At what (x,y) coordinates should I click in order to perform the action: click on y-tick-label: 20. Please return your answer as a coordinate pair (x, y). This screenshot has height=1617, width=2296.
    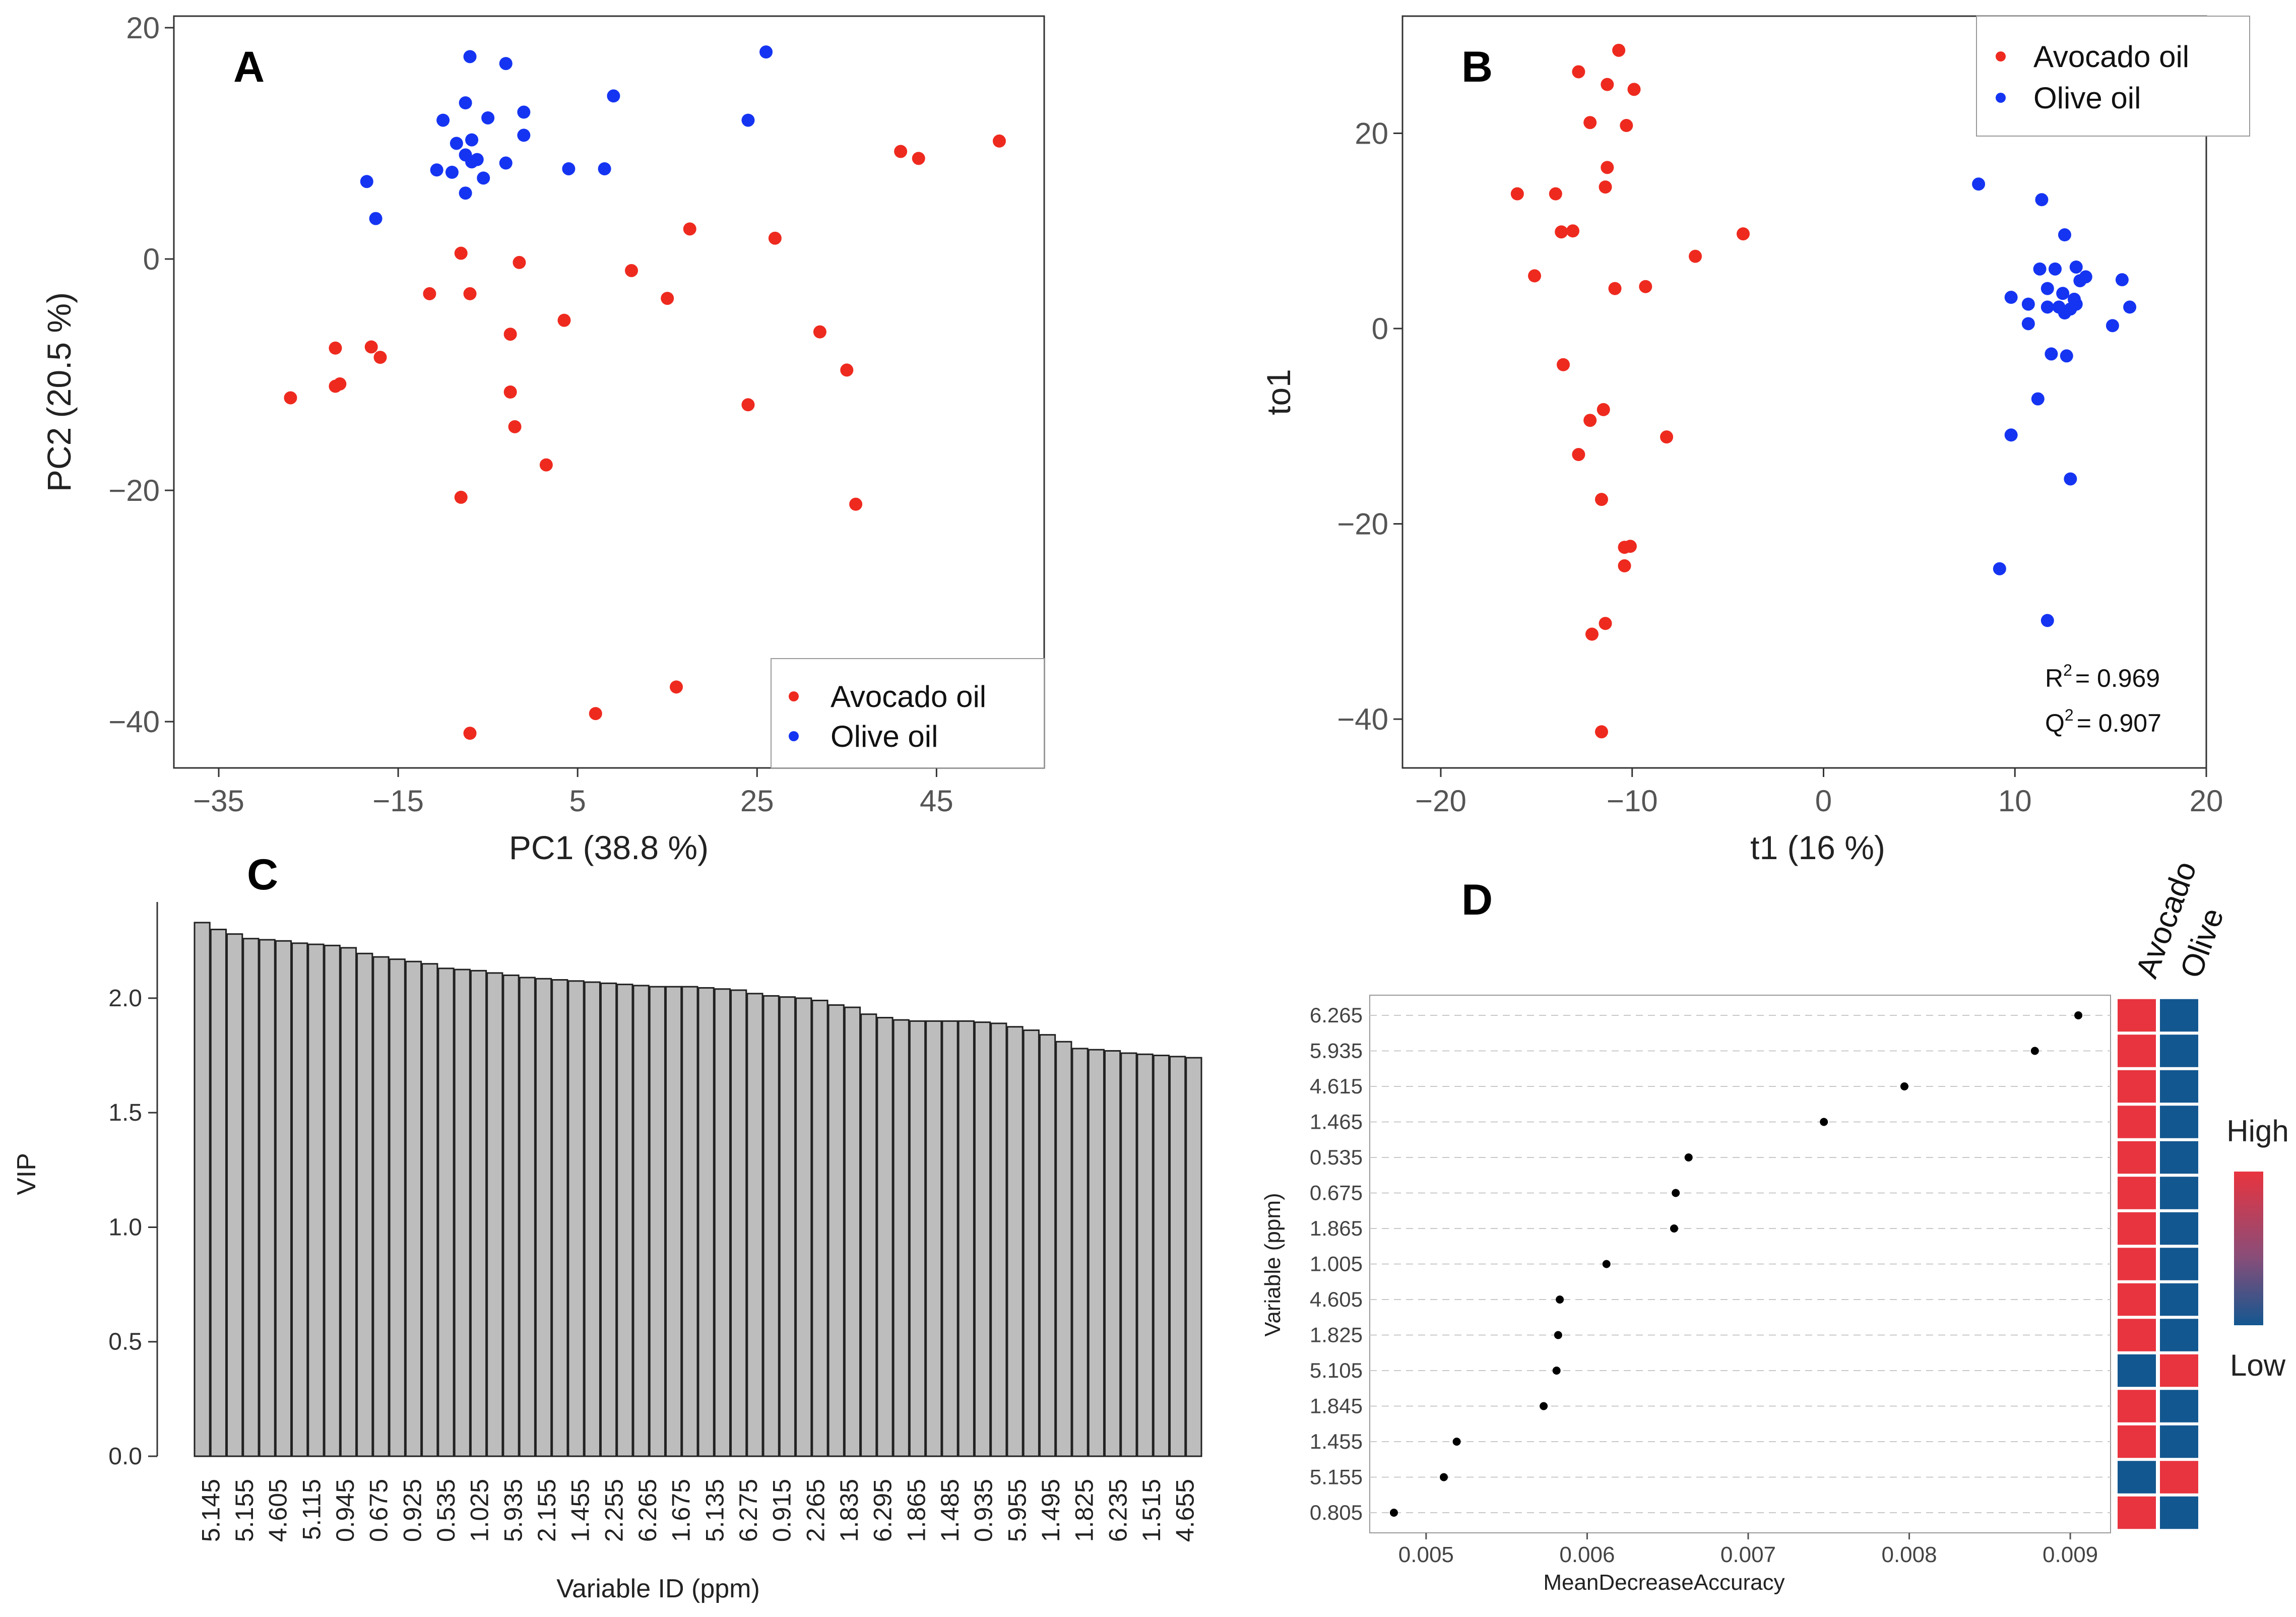
    Looking at the image, I should click on (143, 28).